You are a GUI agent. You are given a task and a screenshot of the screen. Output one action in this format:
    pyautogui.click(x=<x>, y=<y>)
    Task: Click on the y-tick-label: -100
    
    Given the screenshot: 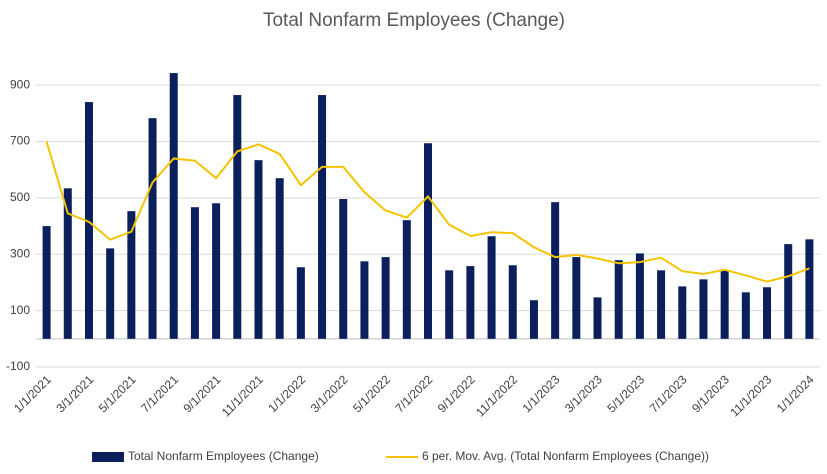 What is the action you would take?
    pyautogui.click(x=18, y=366)
    